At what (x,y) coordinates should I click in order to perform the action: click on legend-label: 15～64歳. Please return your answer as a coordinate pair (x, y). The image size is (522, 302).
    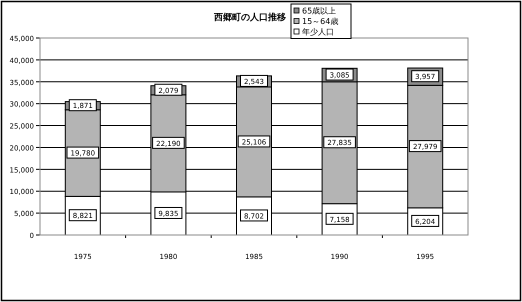
    Looking at the image, I should click on (320, 21).